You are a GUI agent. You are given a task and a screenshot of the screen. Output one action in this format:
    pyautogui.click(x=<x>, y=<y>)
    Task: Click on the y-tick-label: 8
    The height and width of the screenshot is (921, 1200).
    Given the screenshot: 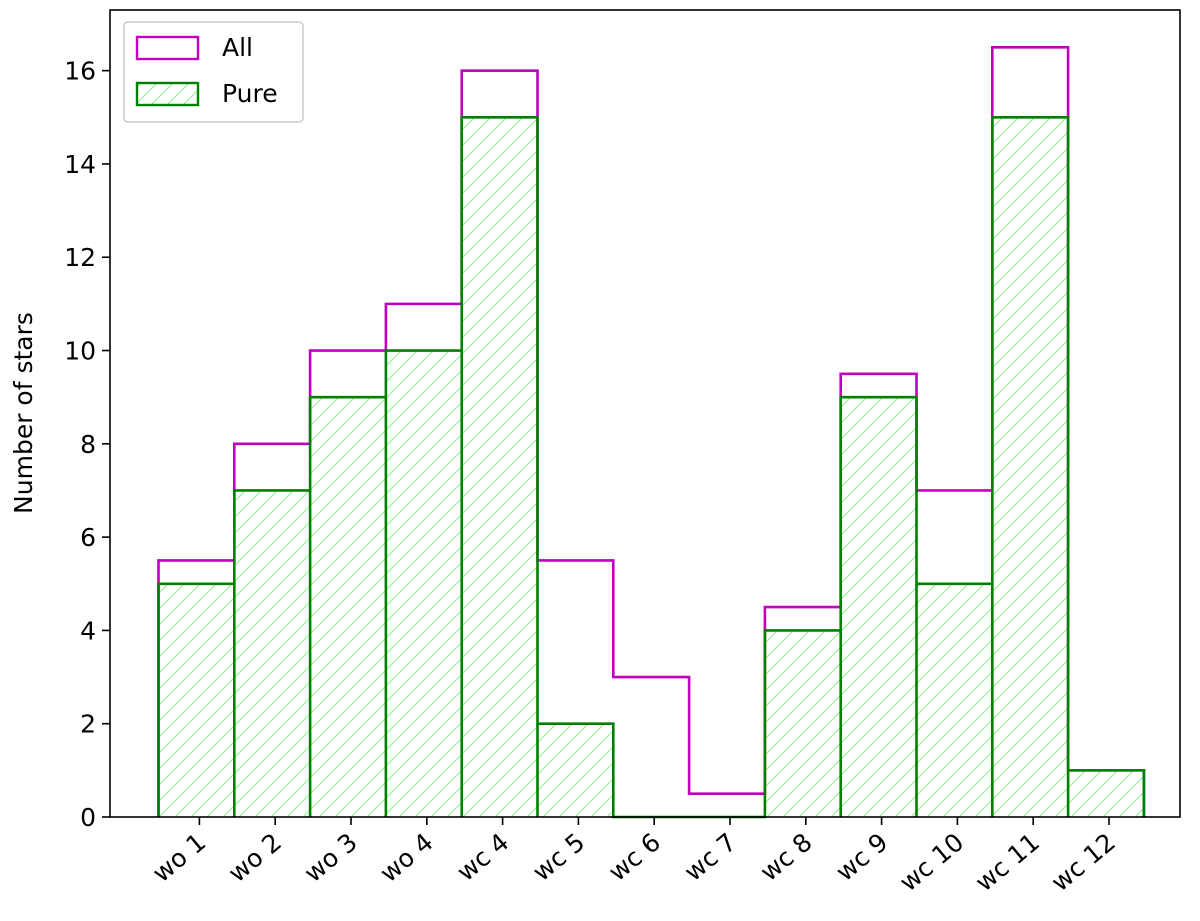 What is the action you would take?
    pyautogui.click(x=88, y=444)
    